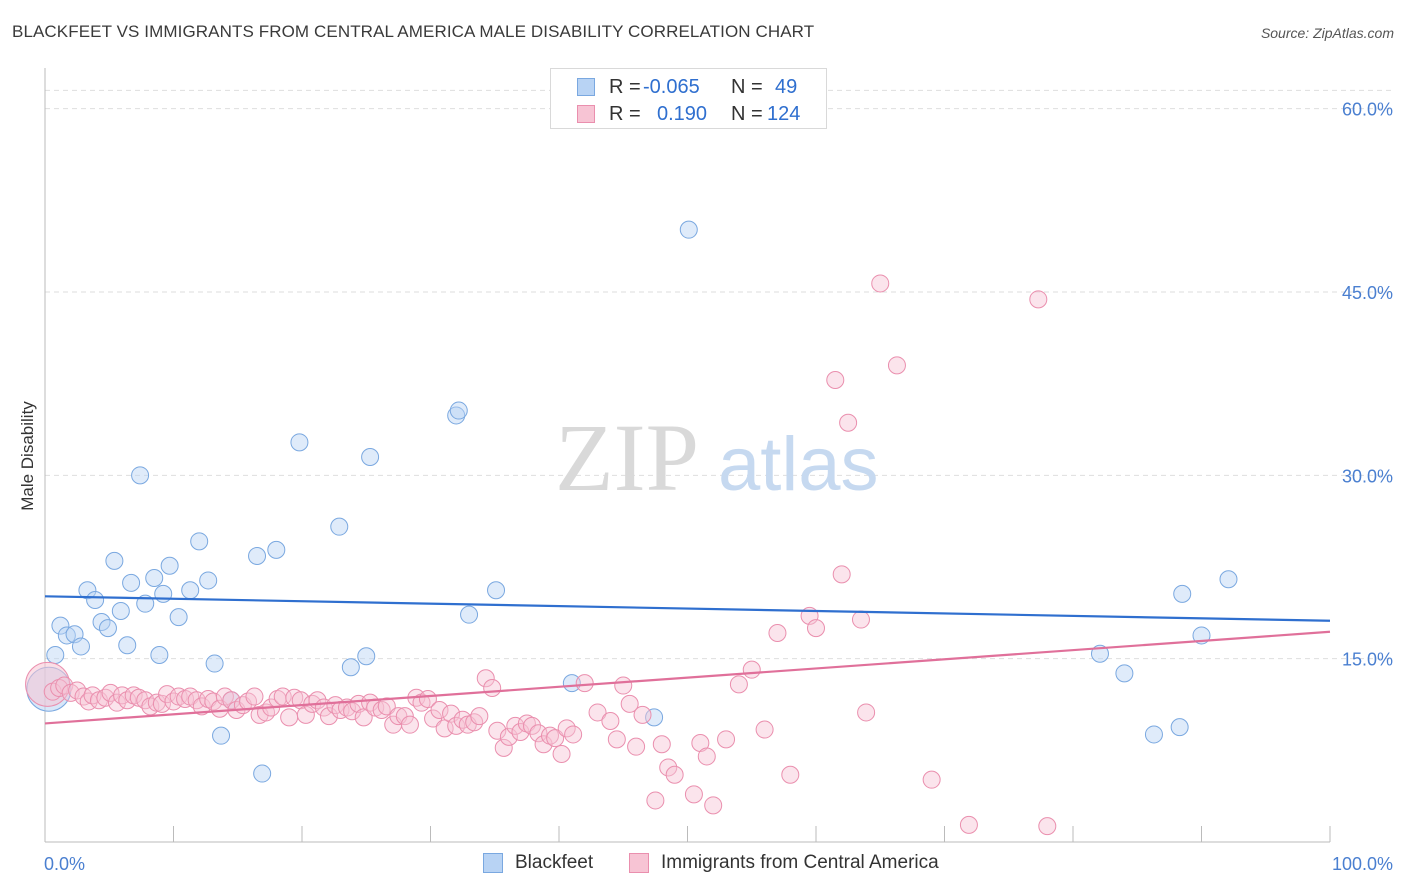 This screenshot has height=892, width=1406. Describe the element at coordinates (786, 86) in the screenshot. I see `n-value: 49` at that location.